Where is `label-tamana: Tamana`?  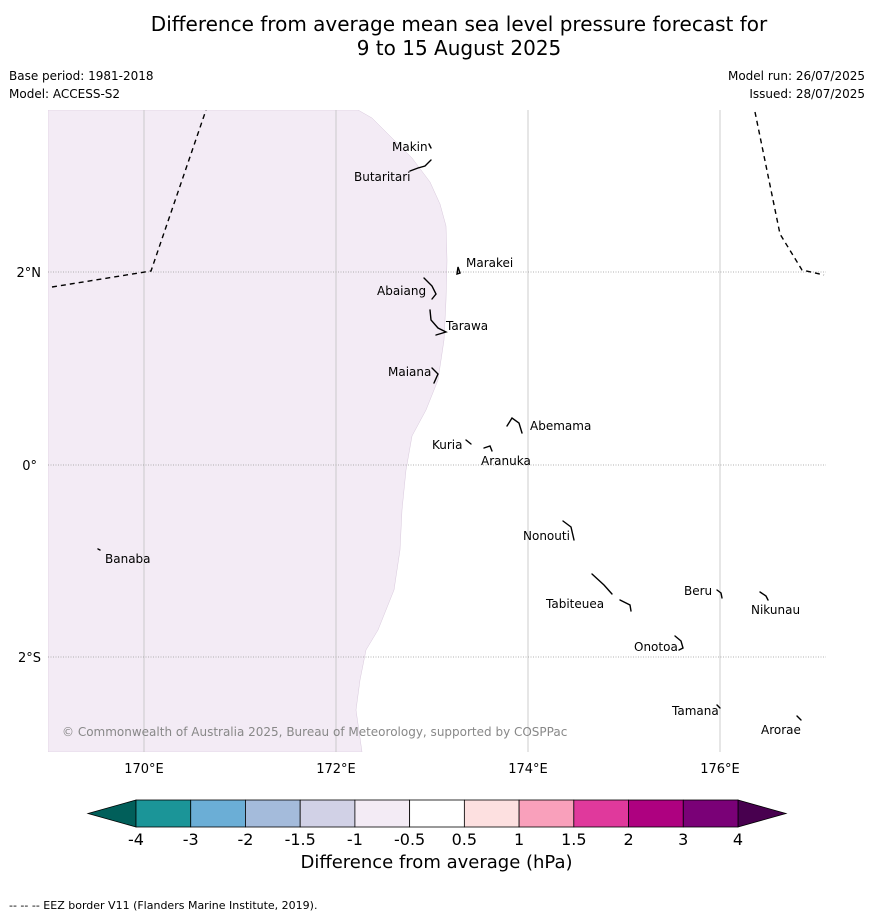 label-tamana: Tamana is located at coordinates (695, 711).